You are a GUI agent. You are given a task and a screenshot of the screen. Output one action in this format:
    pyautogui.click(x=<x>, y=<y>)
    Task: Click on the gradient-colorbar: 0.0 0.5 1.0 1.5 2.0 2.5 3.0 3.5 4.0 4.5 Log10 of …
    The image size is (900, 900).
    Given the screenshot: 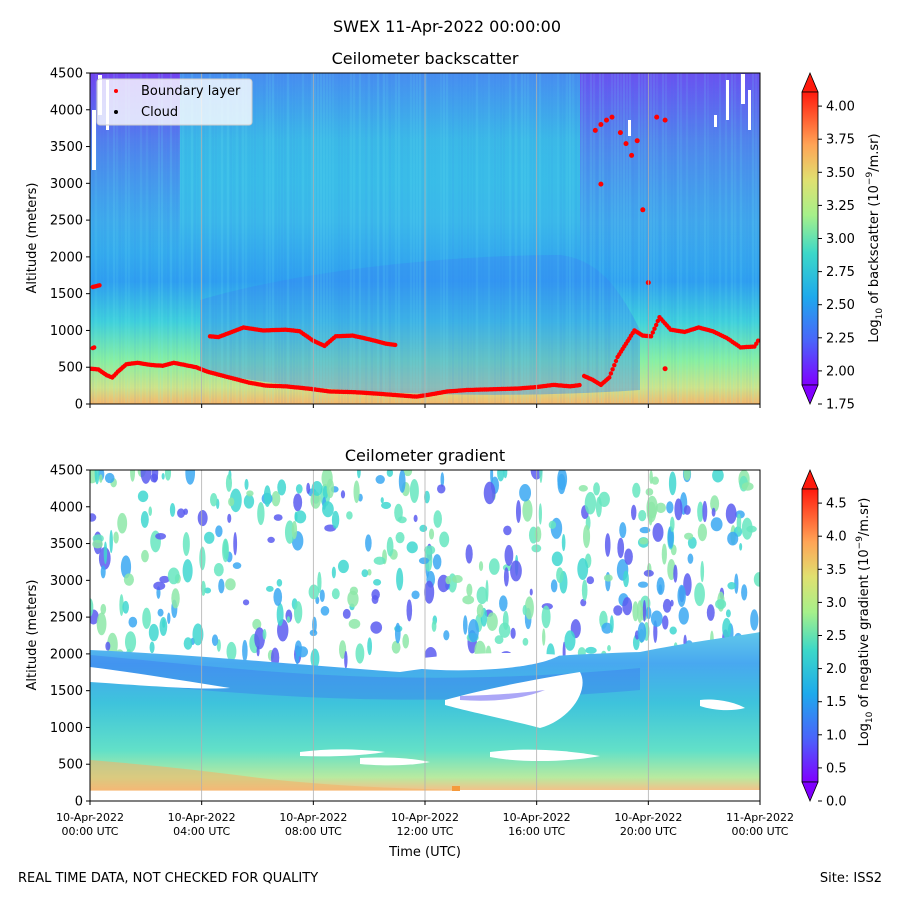 What is the action you would take?
    pyautogui.click(x=838, y=639)
    